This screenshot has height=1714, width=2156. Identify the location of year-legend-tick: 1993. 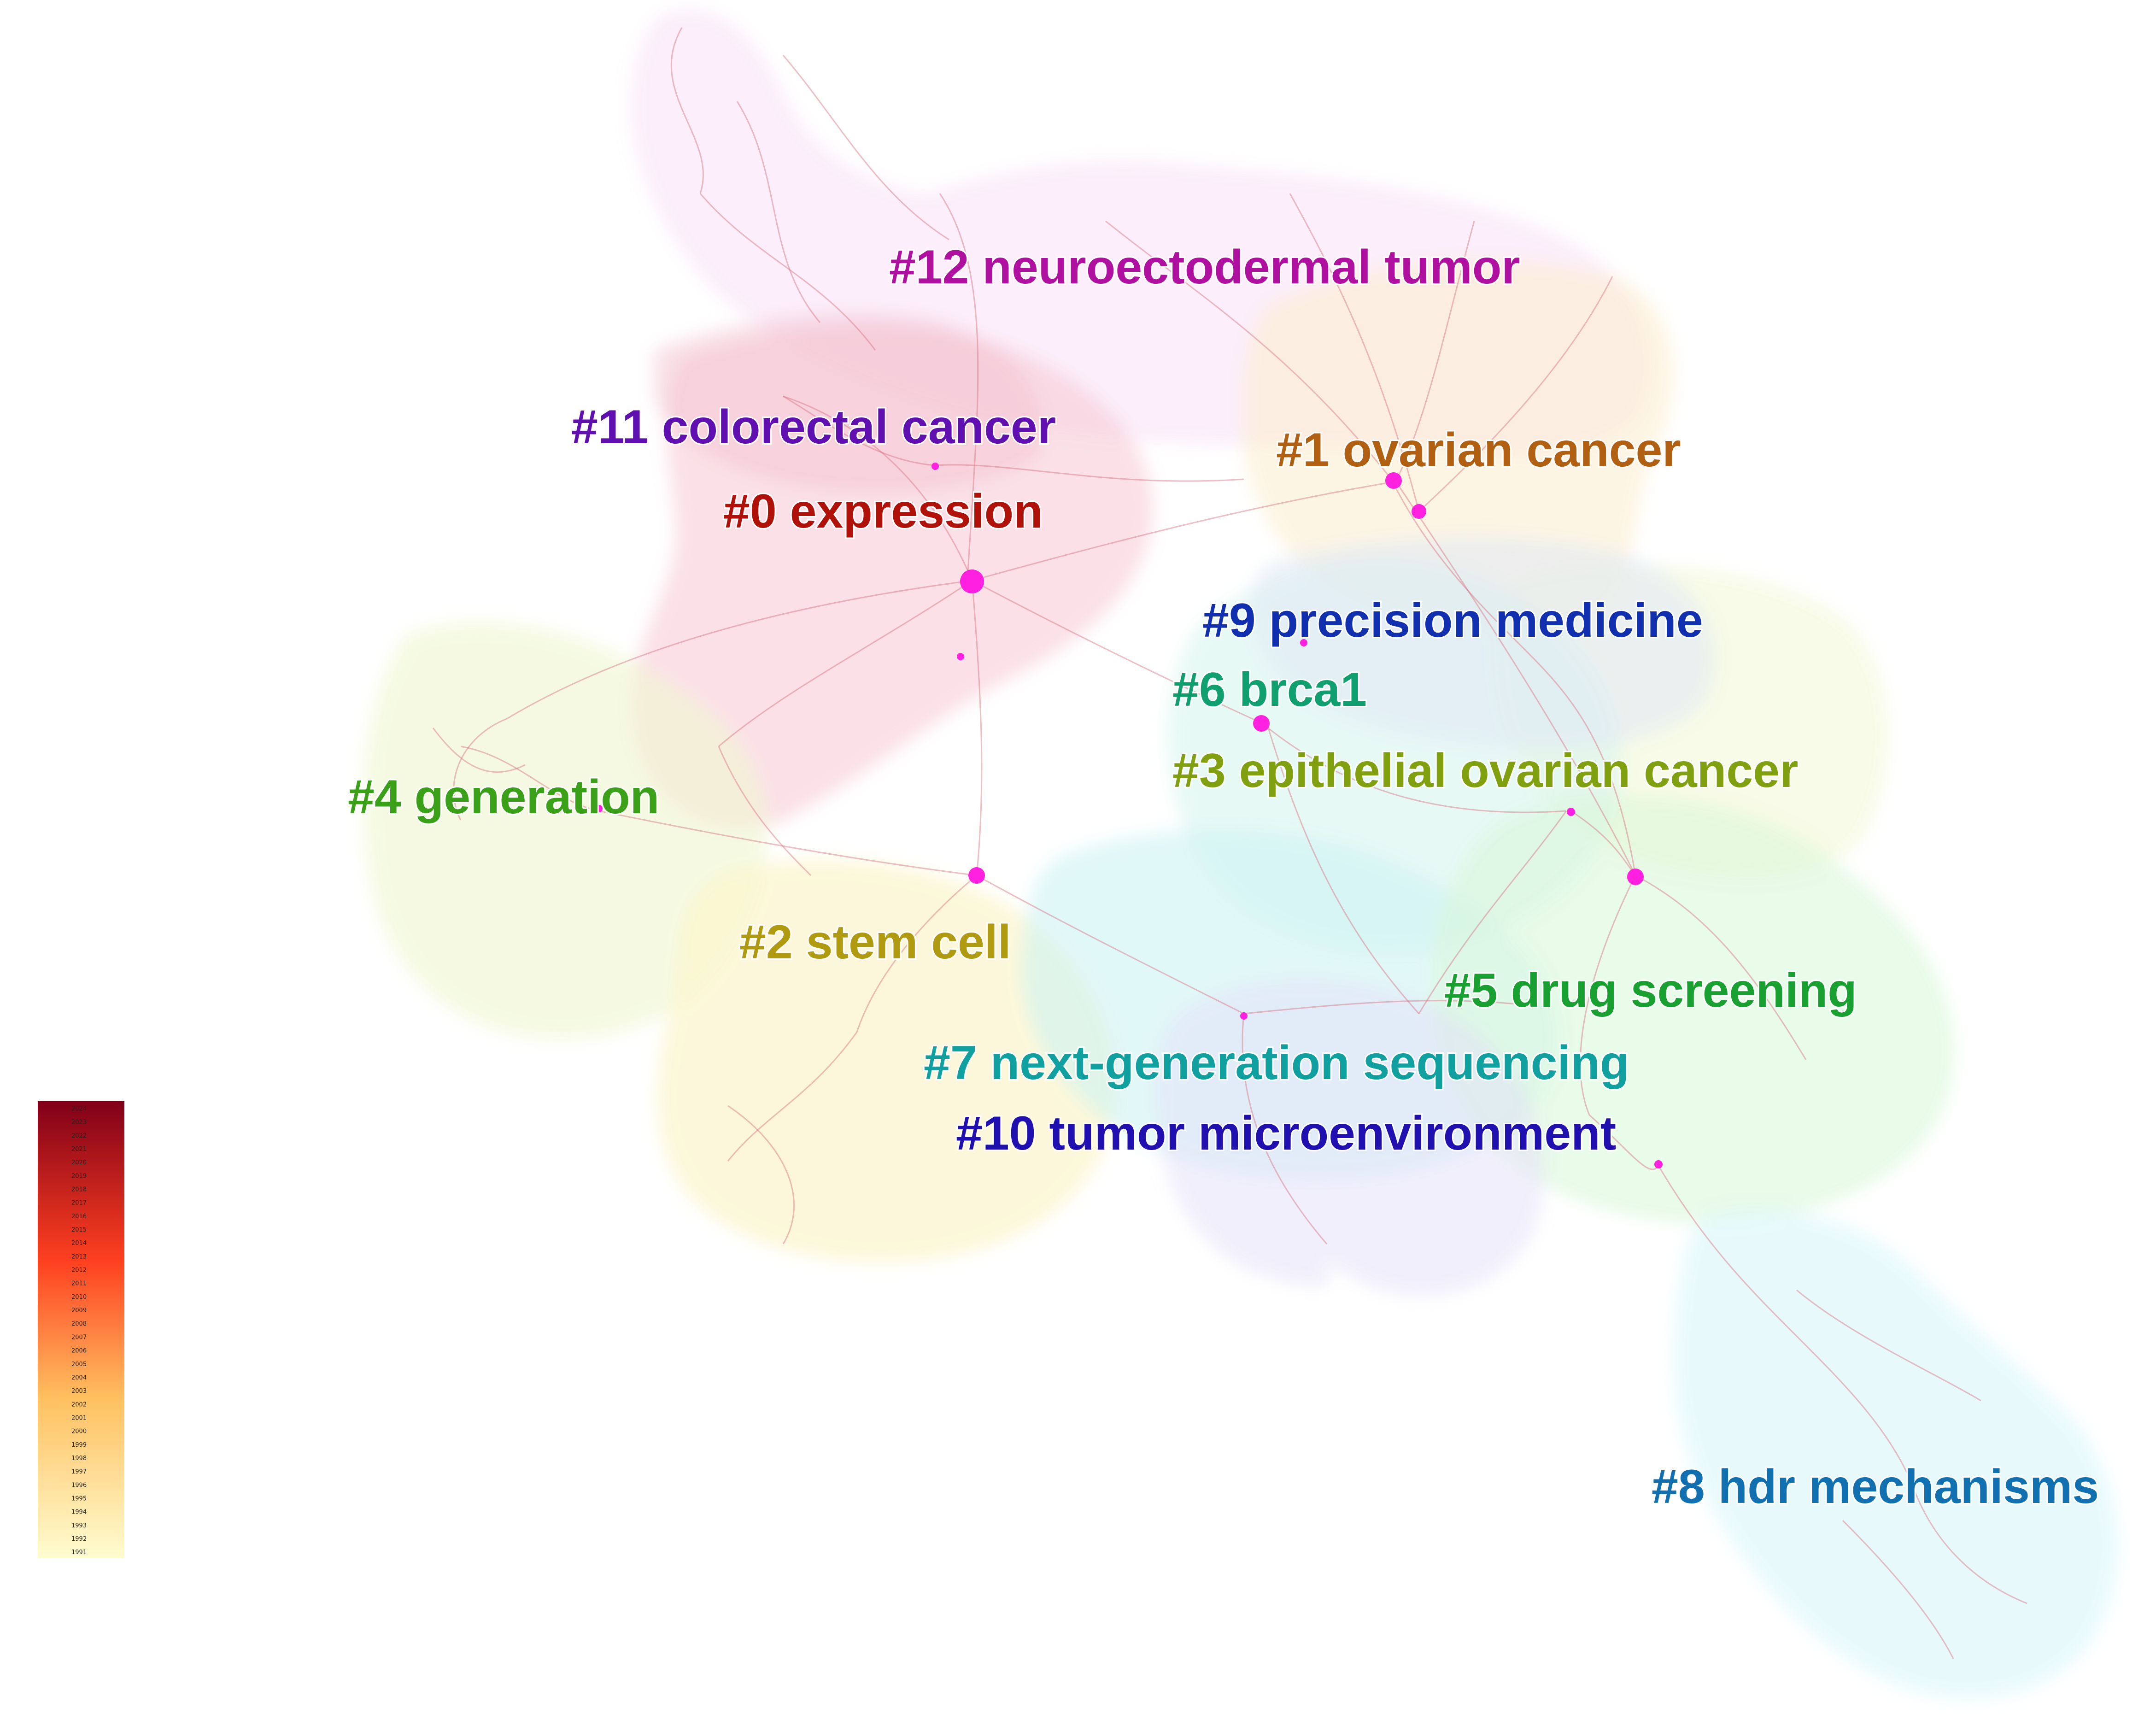
(79, 1525).